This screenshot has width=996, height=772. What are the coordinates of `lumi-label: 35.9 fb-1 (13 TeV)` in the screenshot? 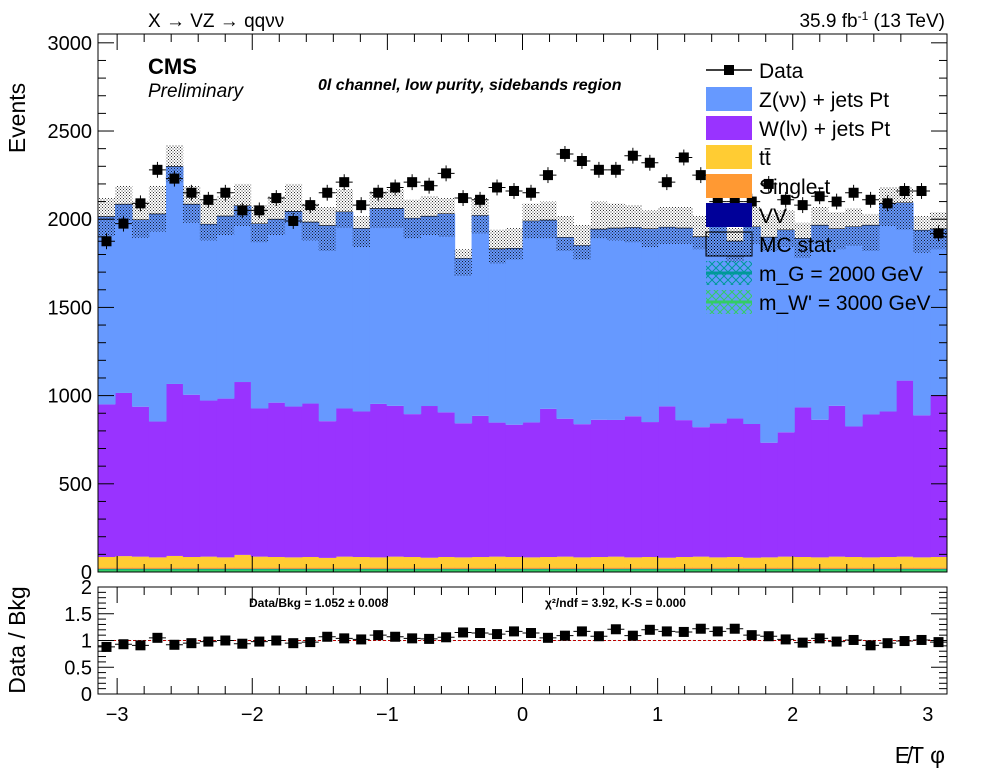 It's located at (872, 20).